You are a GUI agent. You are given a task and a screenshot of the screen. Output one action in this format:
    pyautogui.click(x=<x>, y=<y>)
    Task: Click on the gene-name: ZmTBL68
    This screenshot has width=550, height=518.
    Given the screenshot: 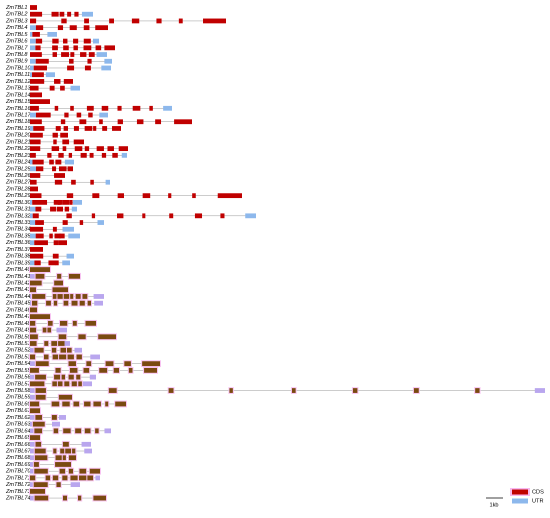 What is the action you would take?
    pyautogui.click(x=18, y=458)
    